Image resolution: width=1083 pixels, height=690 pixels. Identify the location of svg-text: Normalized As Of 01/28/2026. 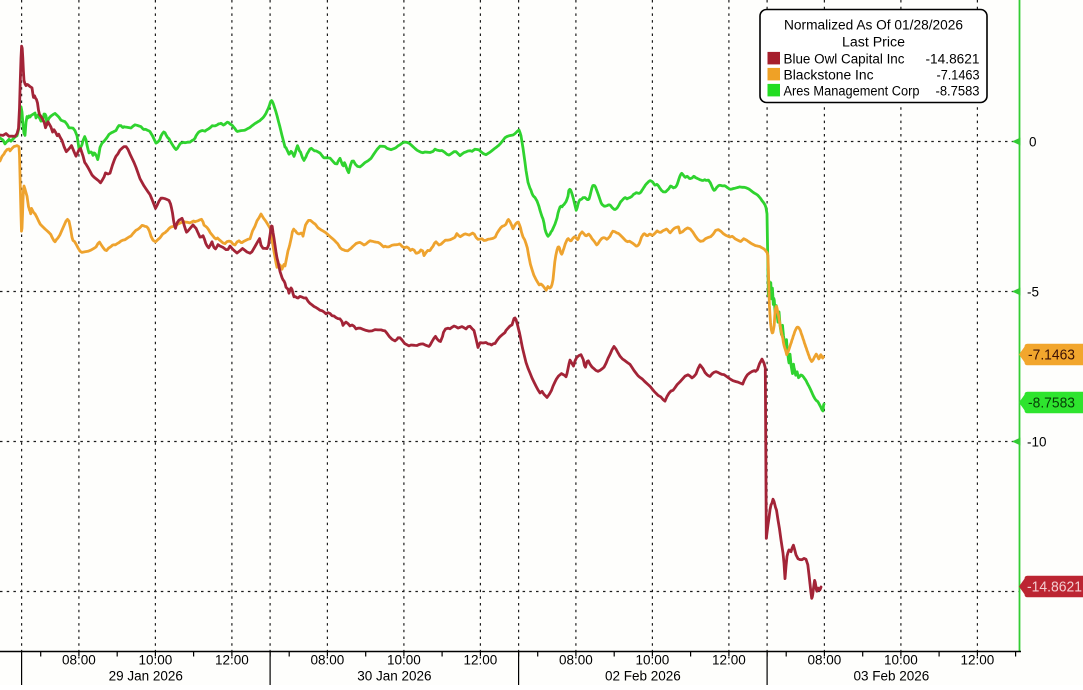
(873, 25).